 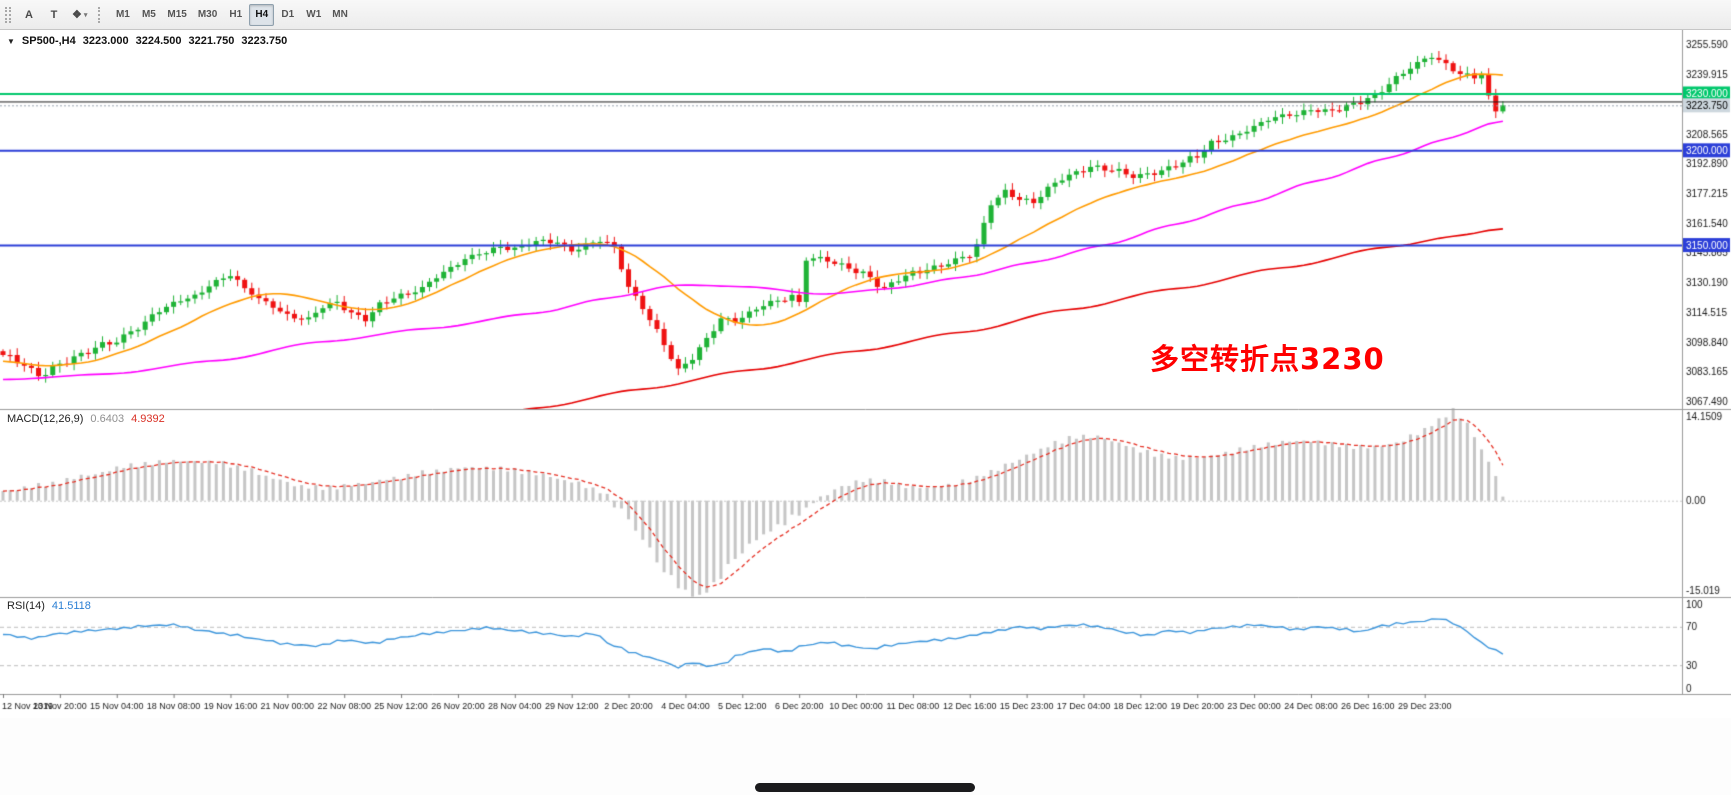 What do you see at coordinates (71, 606) in the screenshot?
I see `rsi-value: 41.5118` at bounding box center [71, 606].